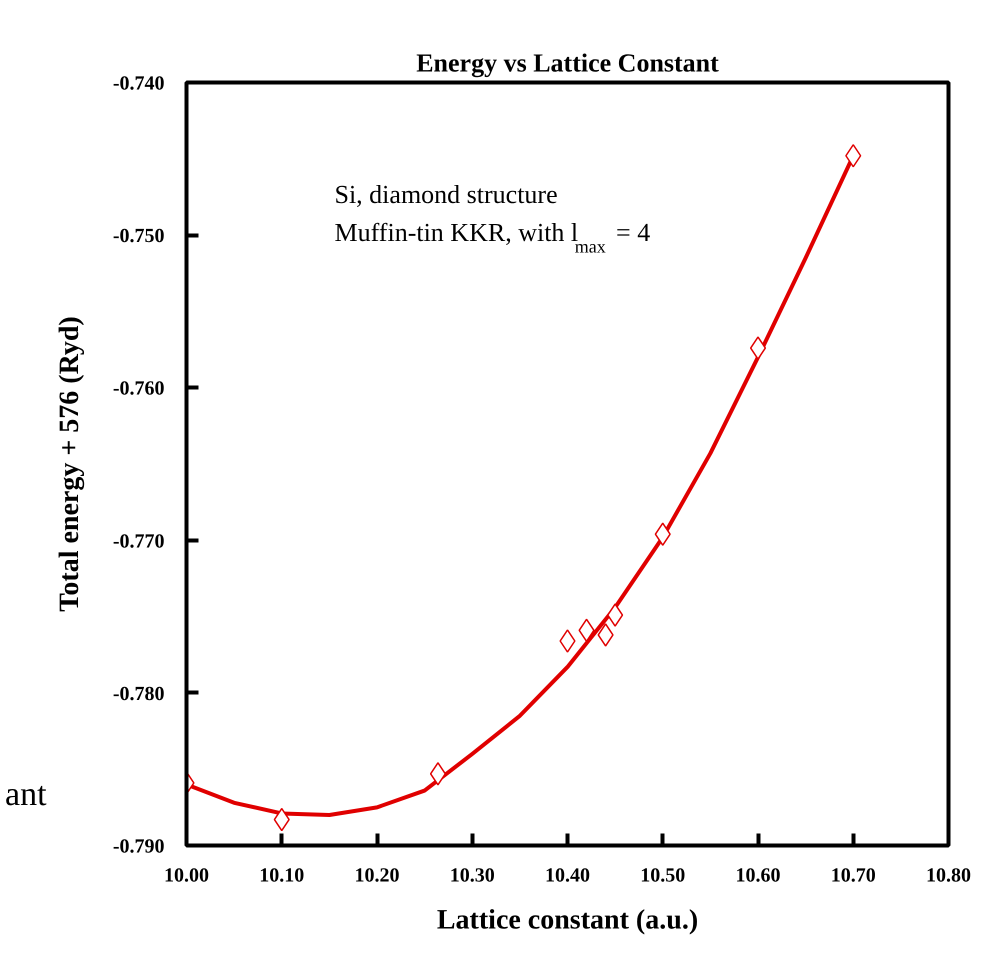 The image size is (986, 977). I want to click on y-tick-label: -0.740, so click(138, 83).